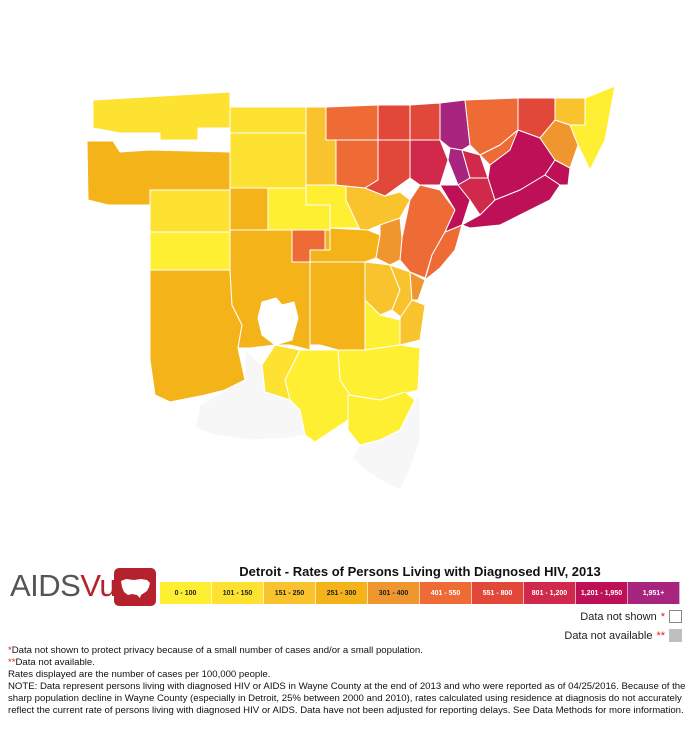 Image resolution: width=692 pixels, height=739 pixels. Describe the element at coordinates (592, 128) in the screenshot. I see `map-region-grosse-pte-n` at that location.